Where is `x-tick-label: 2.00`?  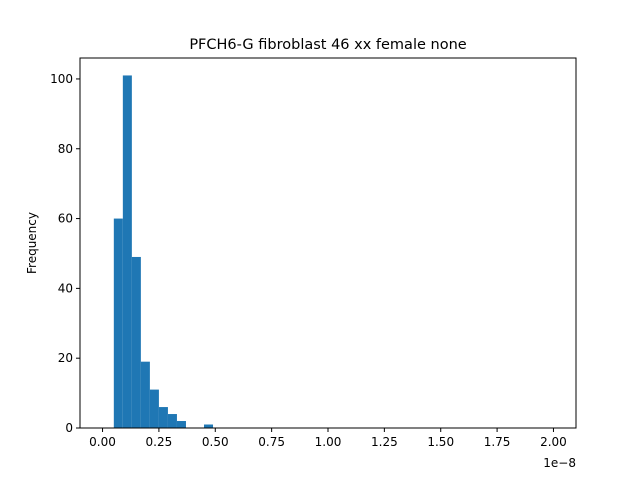
x-tick-label: 2.00 is located at coordinates (553, 442).